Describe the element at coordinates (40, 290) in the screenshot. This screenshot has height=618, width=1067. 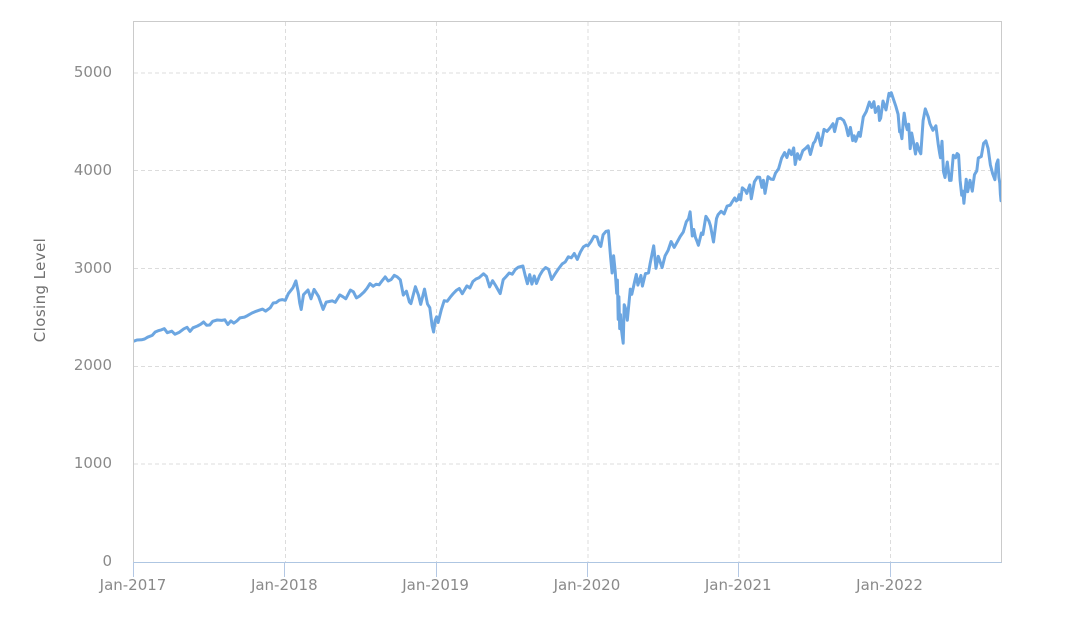
I see `y-axis-title: Closing Level` at that location.